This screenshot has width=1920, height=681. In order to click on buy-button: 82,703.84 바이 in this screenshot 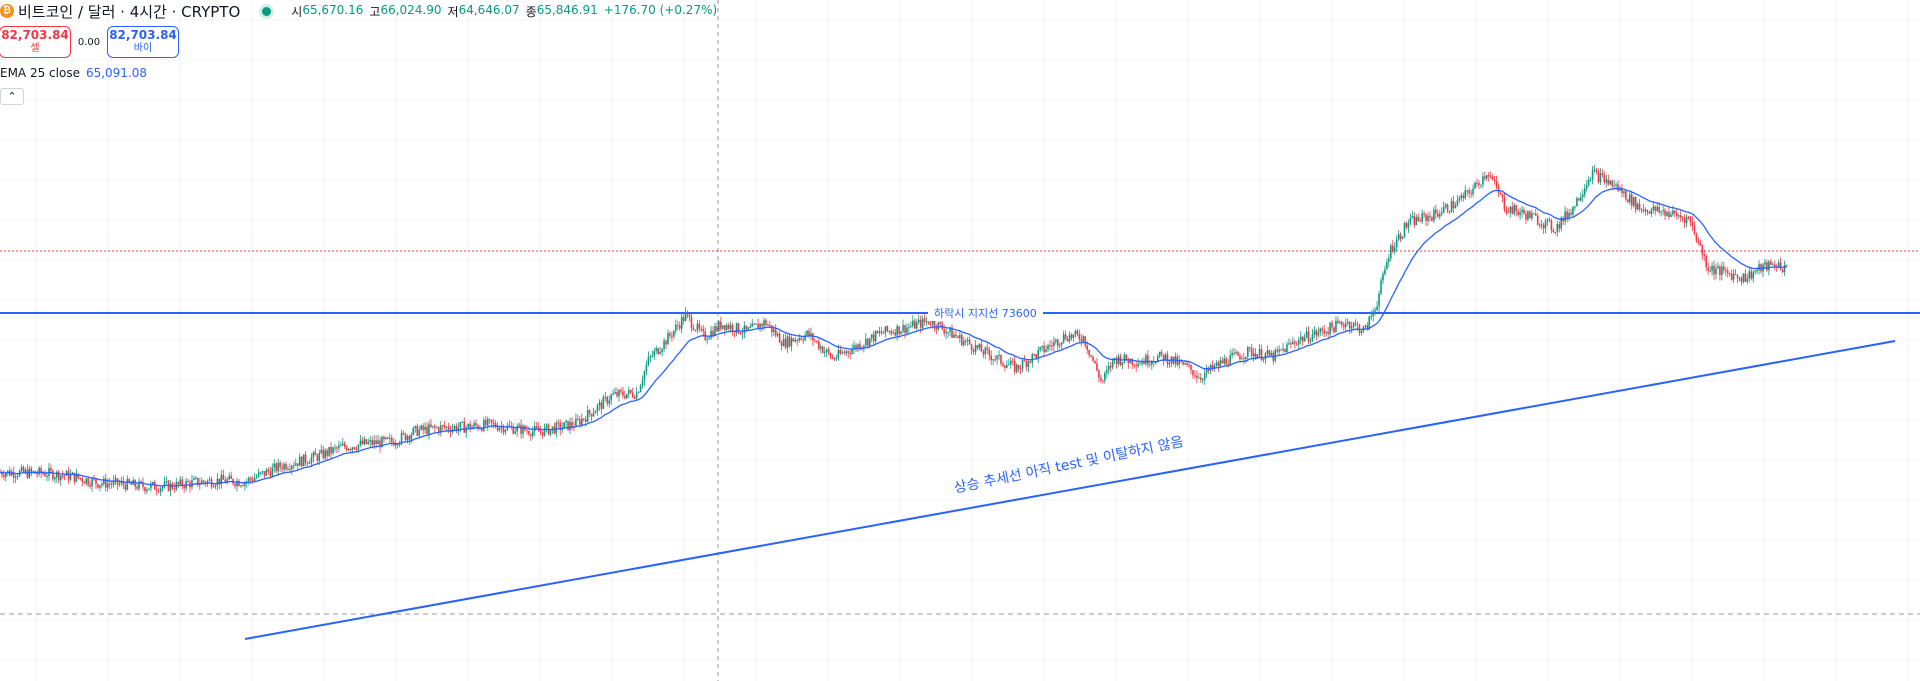, I will do `click(143, 42)`.